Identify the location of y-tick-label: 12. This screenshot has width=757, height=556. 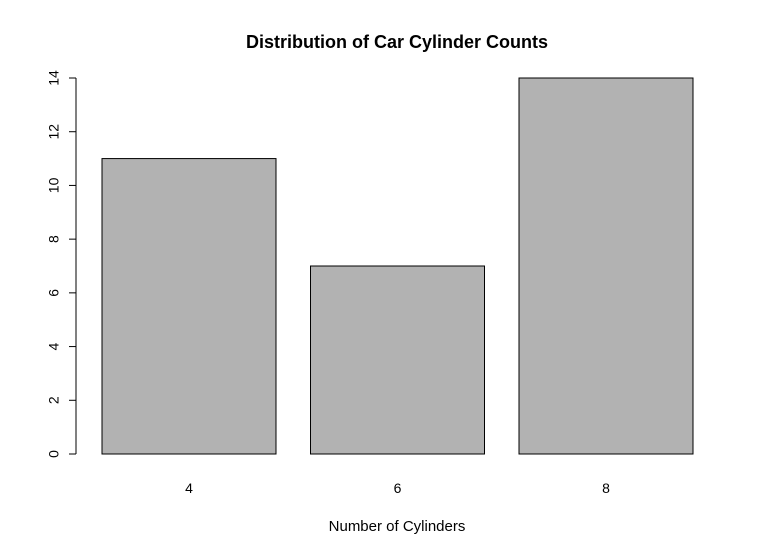
(54, 132).